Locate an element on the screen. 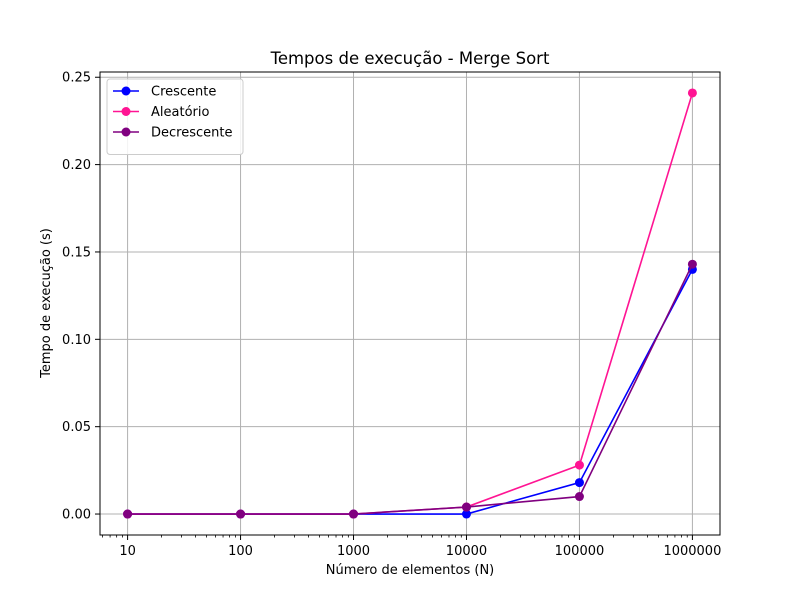 The image size is (800, 600). y-tick-label: 0.15 is located at coordinates (76, 252).